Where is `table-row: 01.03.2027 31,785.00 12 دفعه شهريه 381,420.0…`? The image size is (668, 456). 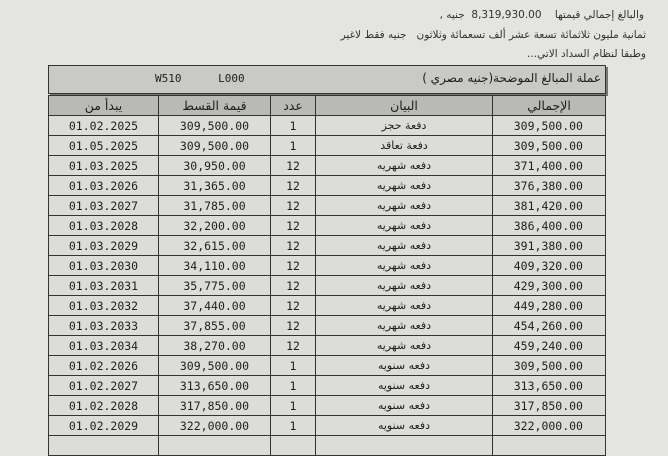
table-row: 01.03.2027 31,785.00 12 دفعه شهريه 381,420.0… is located at coordinates (327, 205).